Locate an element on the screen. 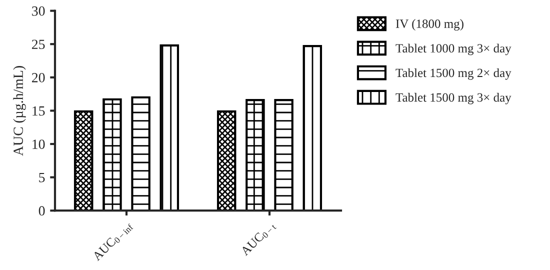  x-tick-label: AUC$_{0−t}$ is located at coordinates (258, 239).